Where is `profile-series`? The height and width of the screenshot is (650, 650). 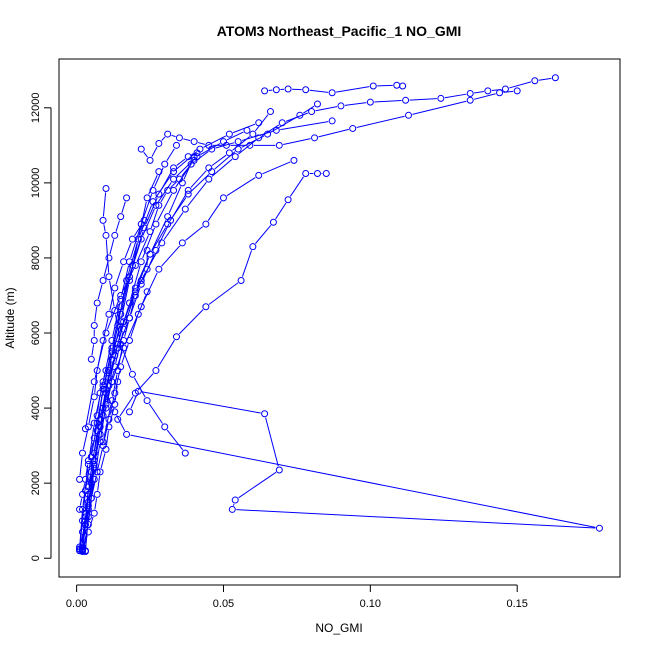 profile-series is located at coordinates (109, 278).